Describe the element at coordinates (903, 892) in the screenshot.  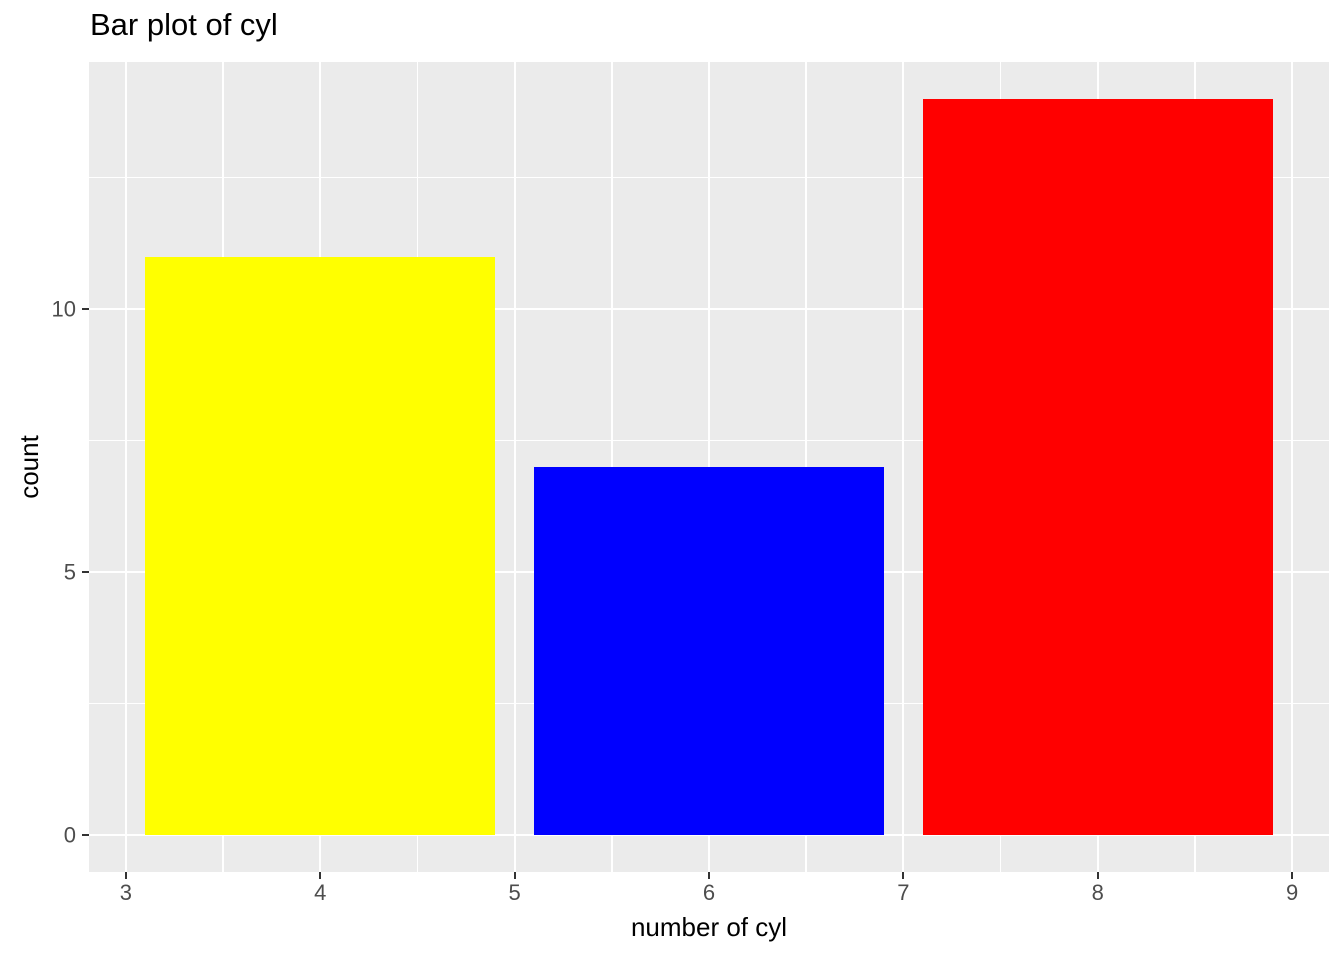
I see `x-tick-label-7: 7` at that location.